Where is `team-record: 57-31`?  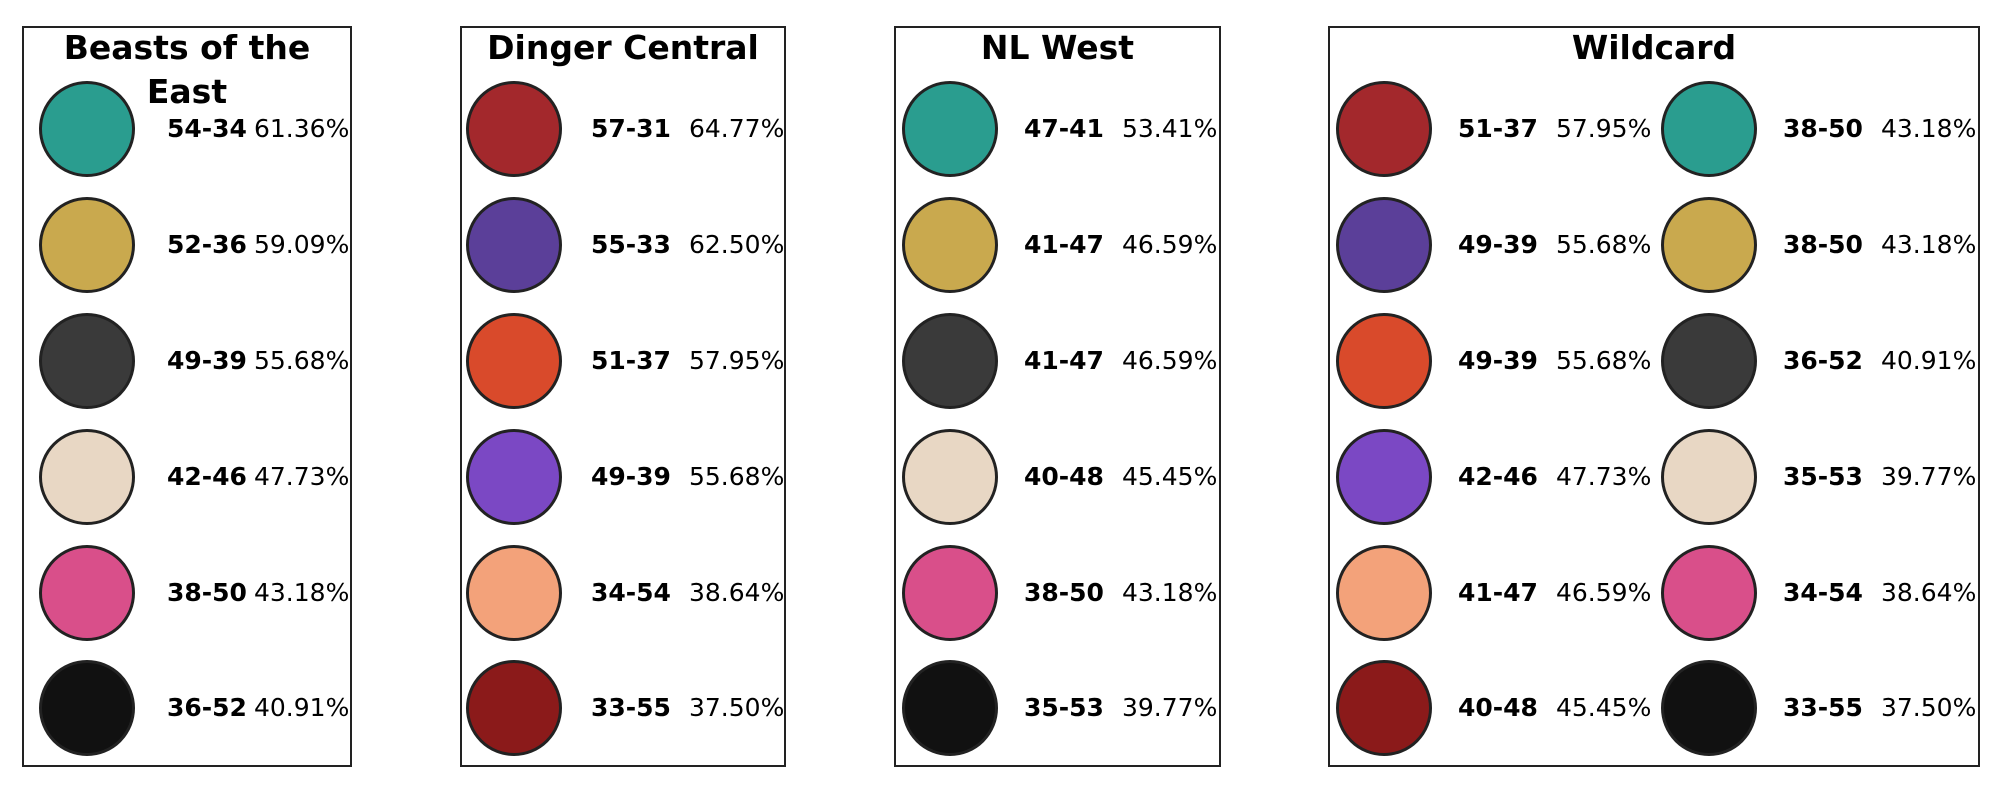
team-record: 57-31 is located at coordinates (631, 128).